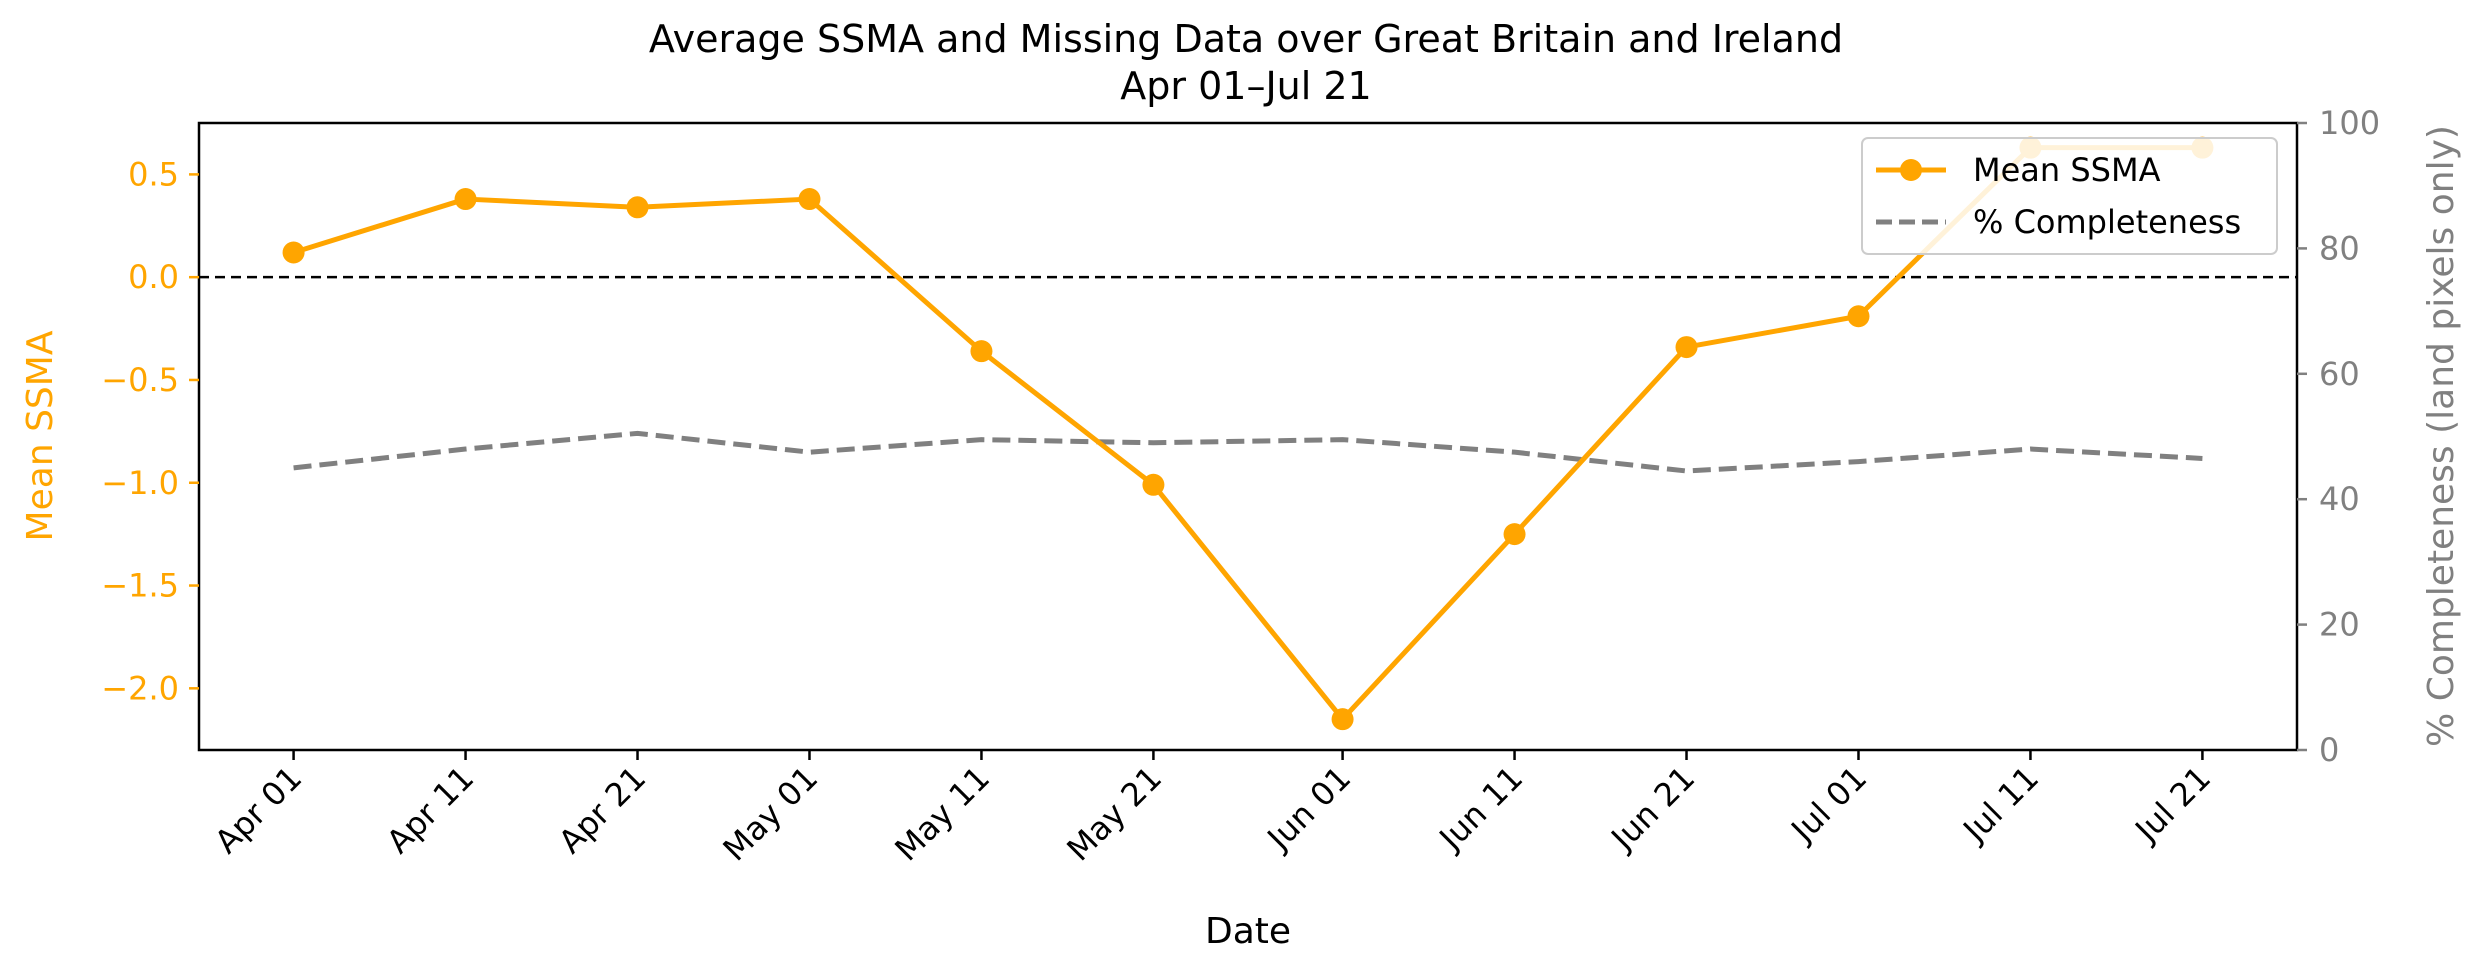  Describe the element at coordinates (140, 483) in the screenshot. I see `left-tick-label: −1.0` at that location.